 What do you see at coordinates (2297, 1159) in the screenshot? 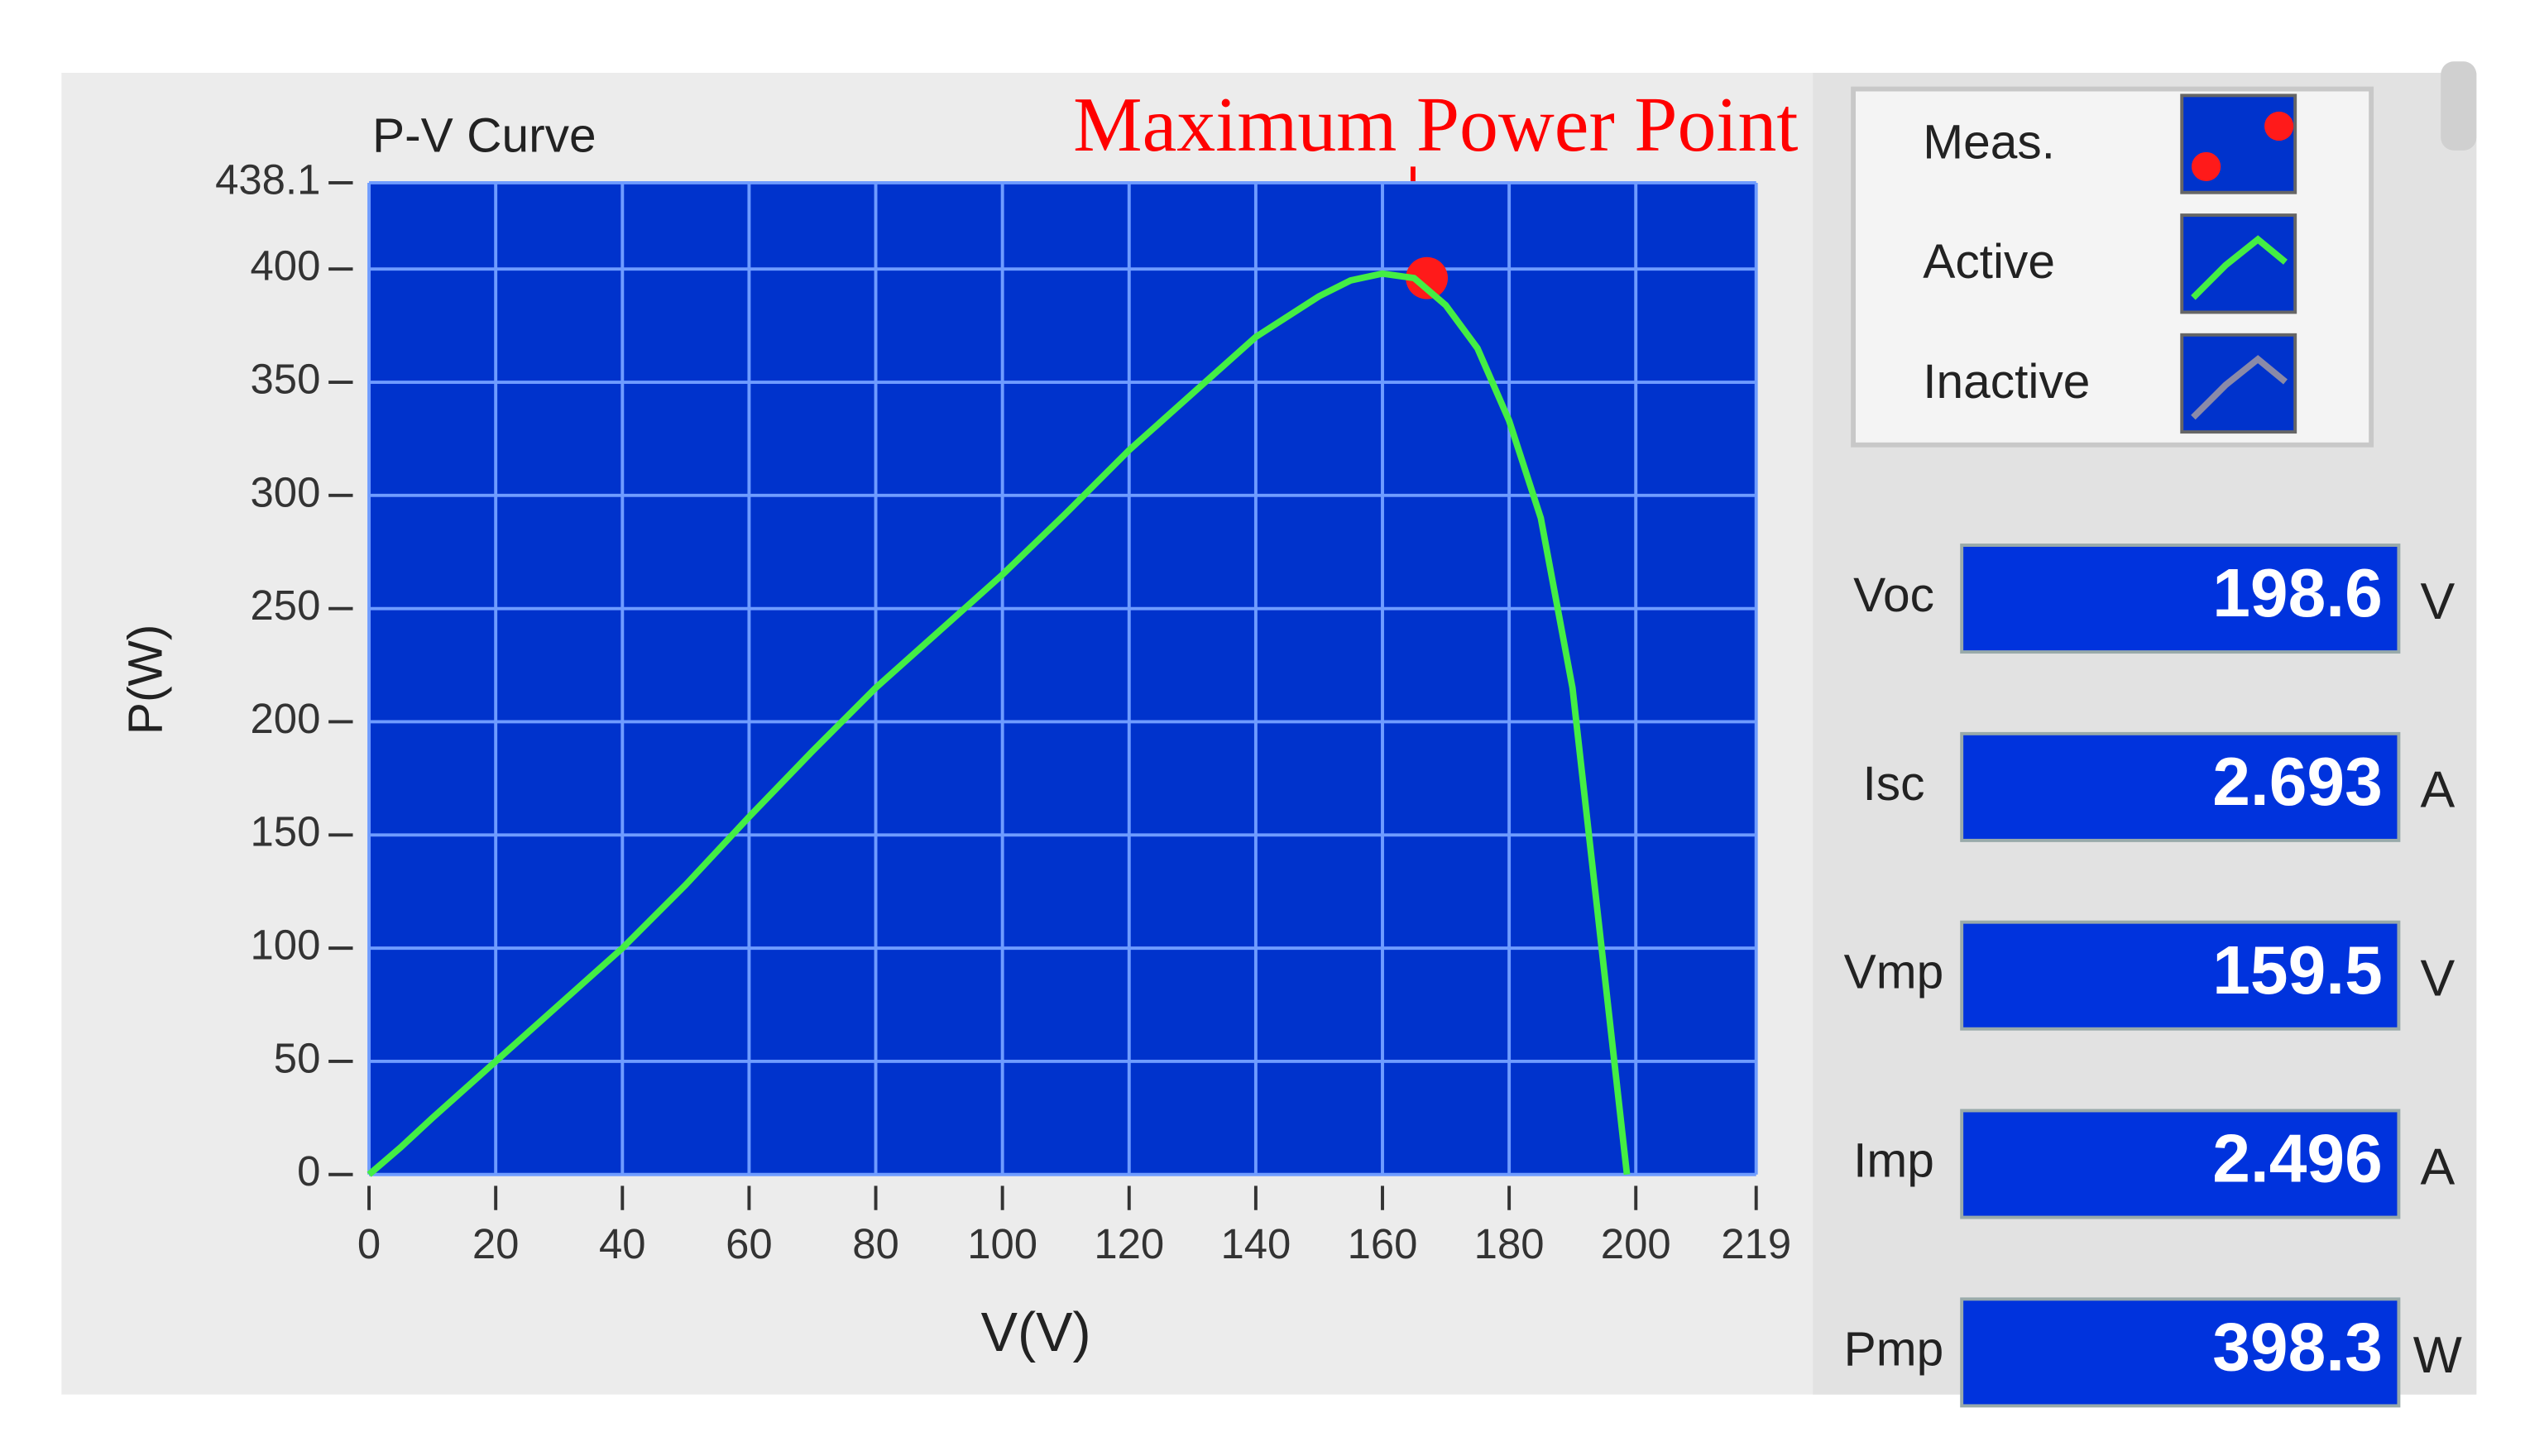
I see `indicator-value: 2.496` at bounding box center [2297, 1159].